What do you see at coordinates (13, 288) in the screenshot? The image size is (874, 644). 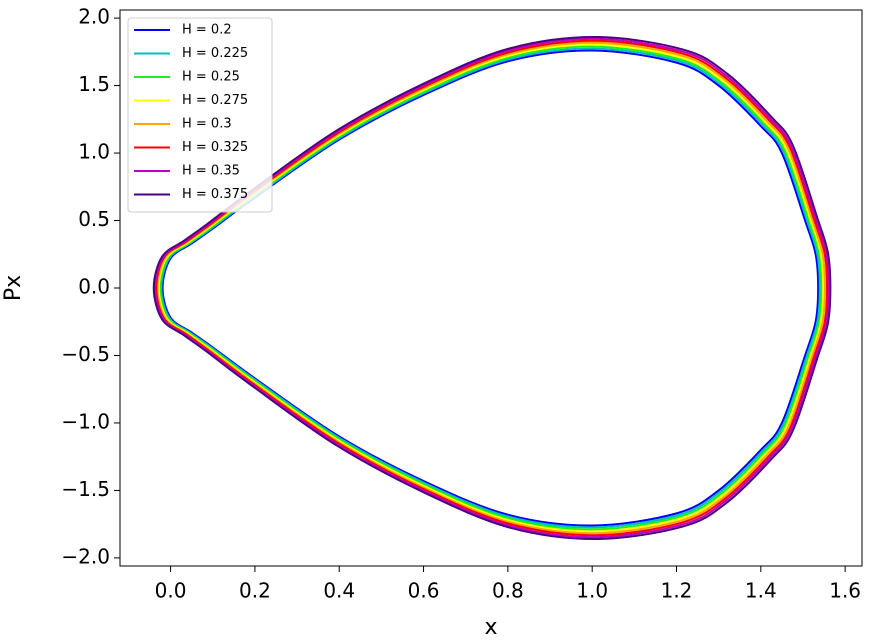 I see `y-axis-label: Px` at bounding box center [13, 288].